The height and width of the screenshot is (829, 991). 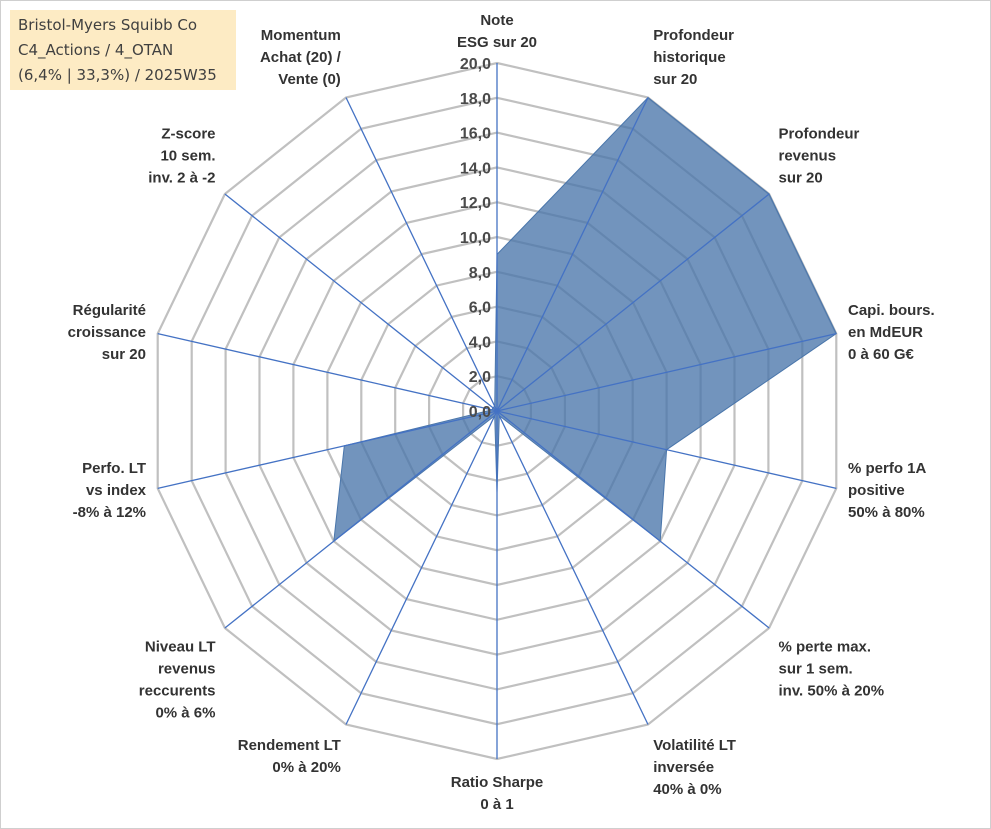 I want to click on tick-label: 14,0, so click(x=475, y=168).